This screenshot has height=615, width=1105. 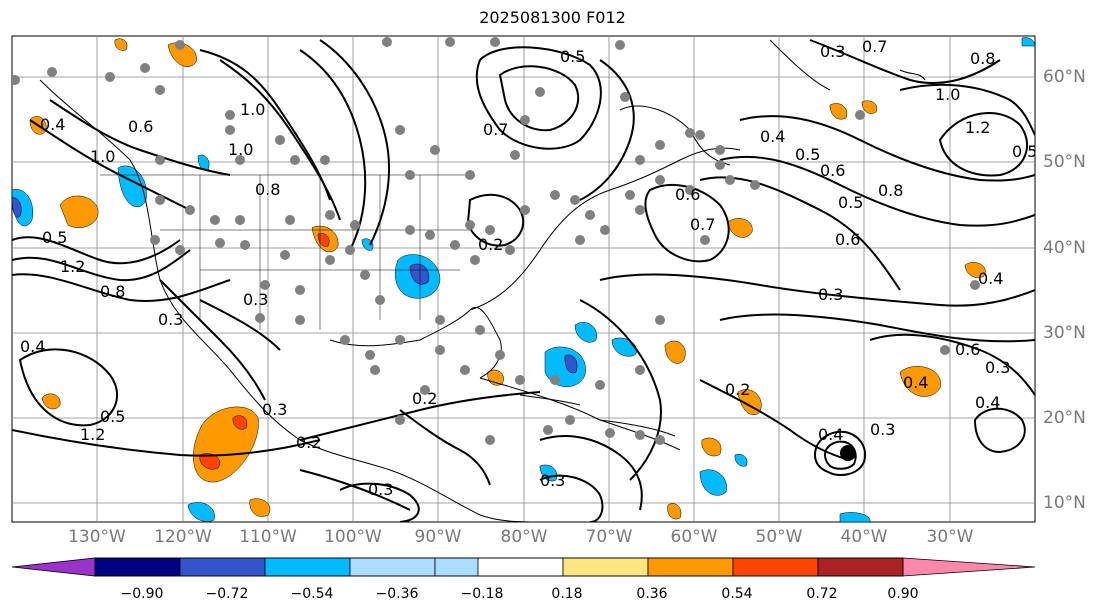 I want to click on low-center, so click(x=848, y=453).